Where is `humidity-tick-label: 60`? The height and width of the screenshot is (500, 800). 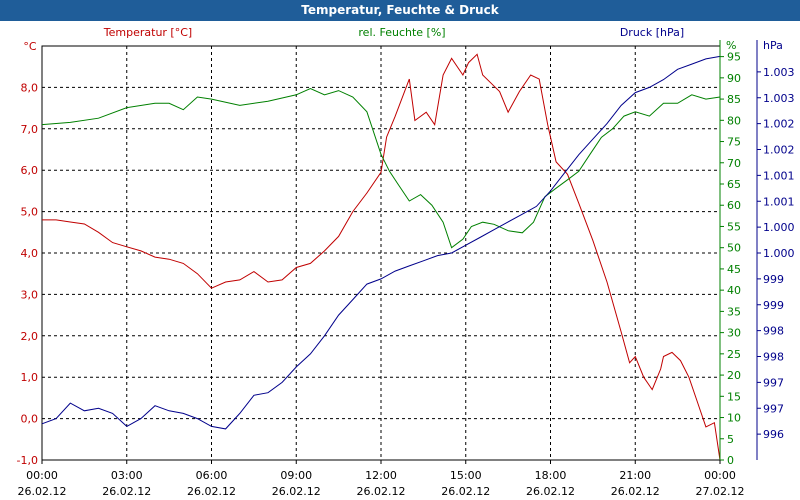
humidity-tick-label: 60 is located at coordinates (734, 205).